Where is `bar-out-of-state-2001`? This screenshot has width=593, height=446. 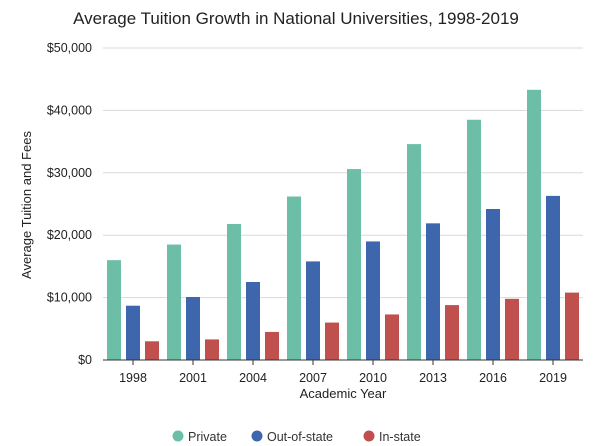
bar-out-of-state-2001 is located at coordinates (193, 328).